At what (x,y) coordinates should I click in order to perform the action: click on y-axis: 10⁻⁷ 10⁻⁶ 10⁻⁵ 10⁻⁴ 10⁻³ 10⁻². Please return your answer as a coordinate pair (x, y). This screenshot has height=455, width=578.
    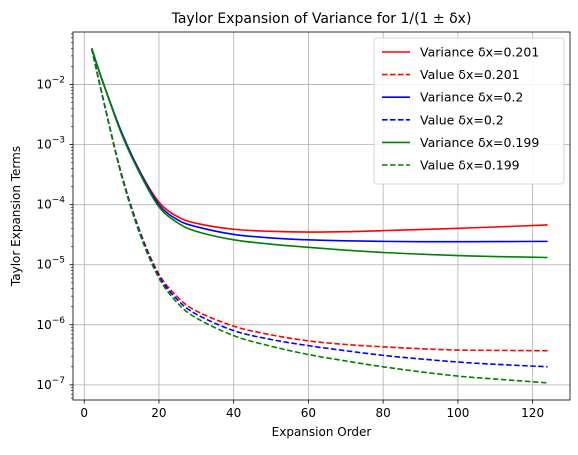
    Looking at the image, I should click on (54, 216).